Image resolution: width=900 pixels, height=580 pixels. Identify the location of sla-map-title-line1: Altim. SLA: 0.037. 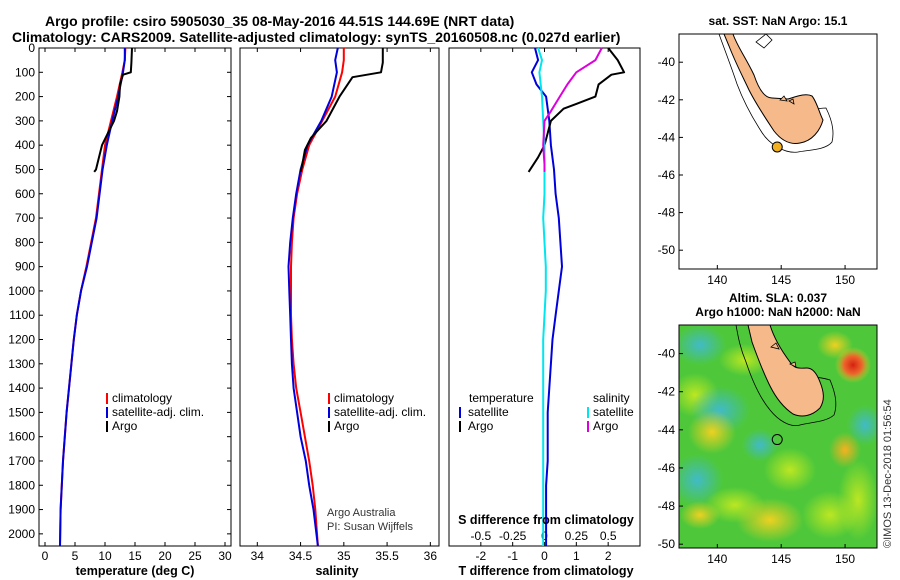
(778, 298).